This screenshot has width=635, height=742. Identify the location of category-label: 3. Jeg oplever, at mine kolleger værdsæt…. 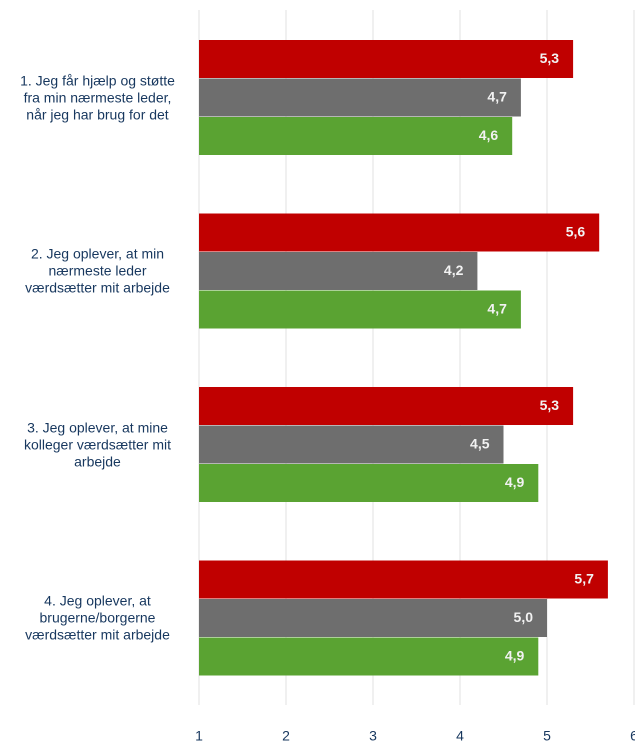
(97, 444).